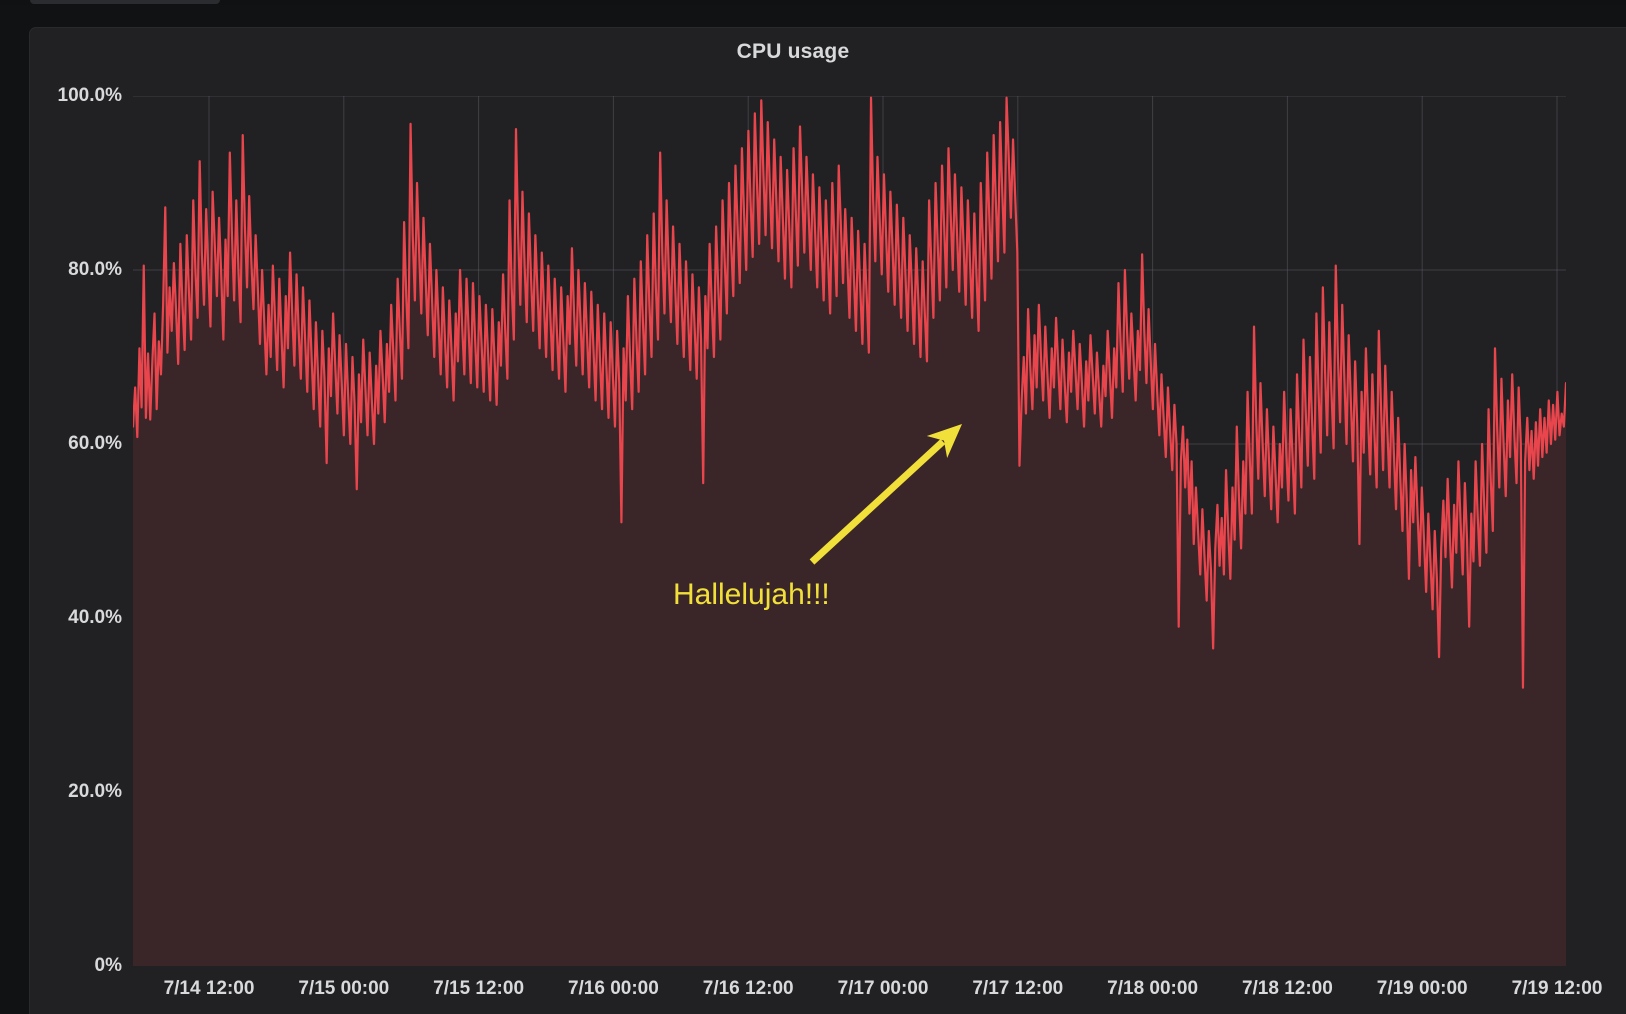 Image resolution: width=1626 pixels, height=1014 pixels. What do you see at coordinates (613, 988) in the screenshot?
I see `x-axis-tick-label: 7/16 00:00` at bounding box center [613, 988].